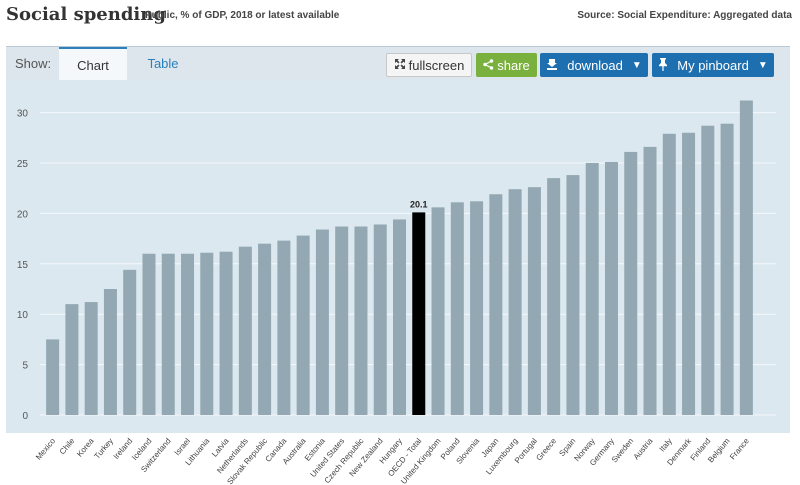  Describe the element at coordinates (419, 313) in the screenshot. I see `bar-highlight` at that location.